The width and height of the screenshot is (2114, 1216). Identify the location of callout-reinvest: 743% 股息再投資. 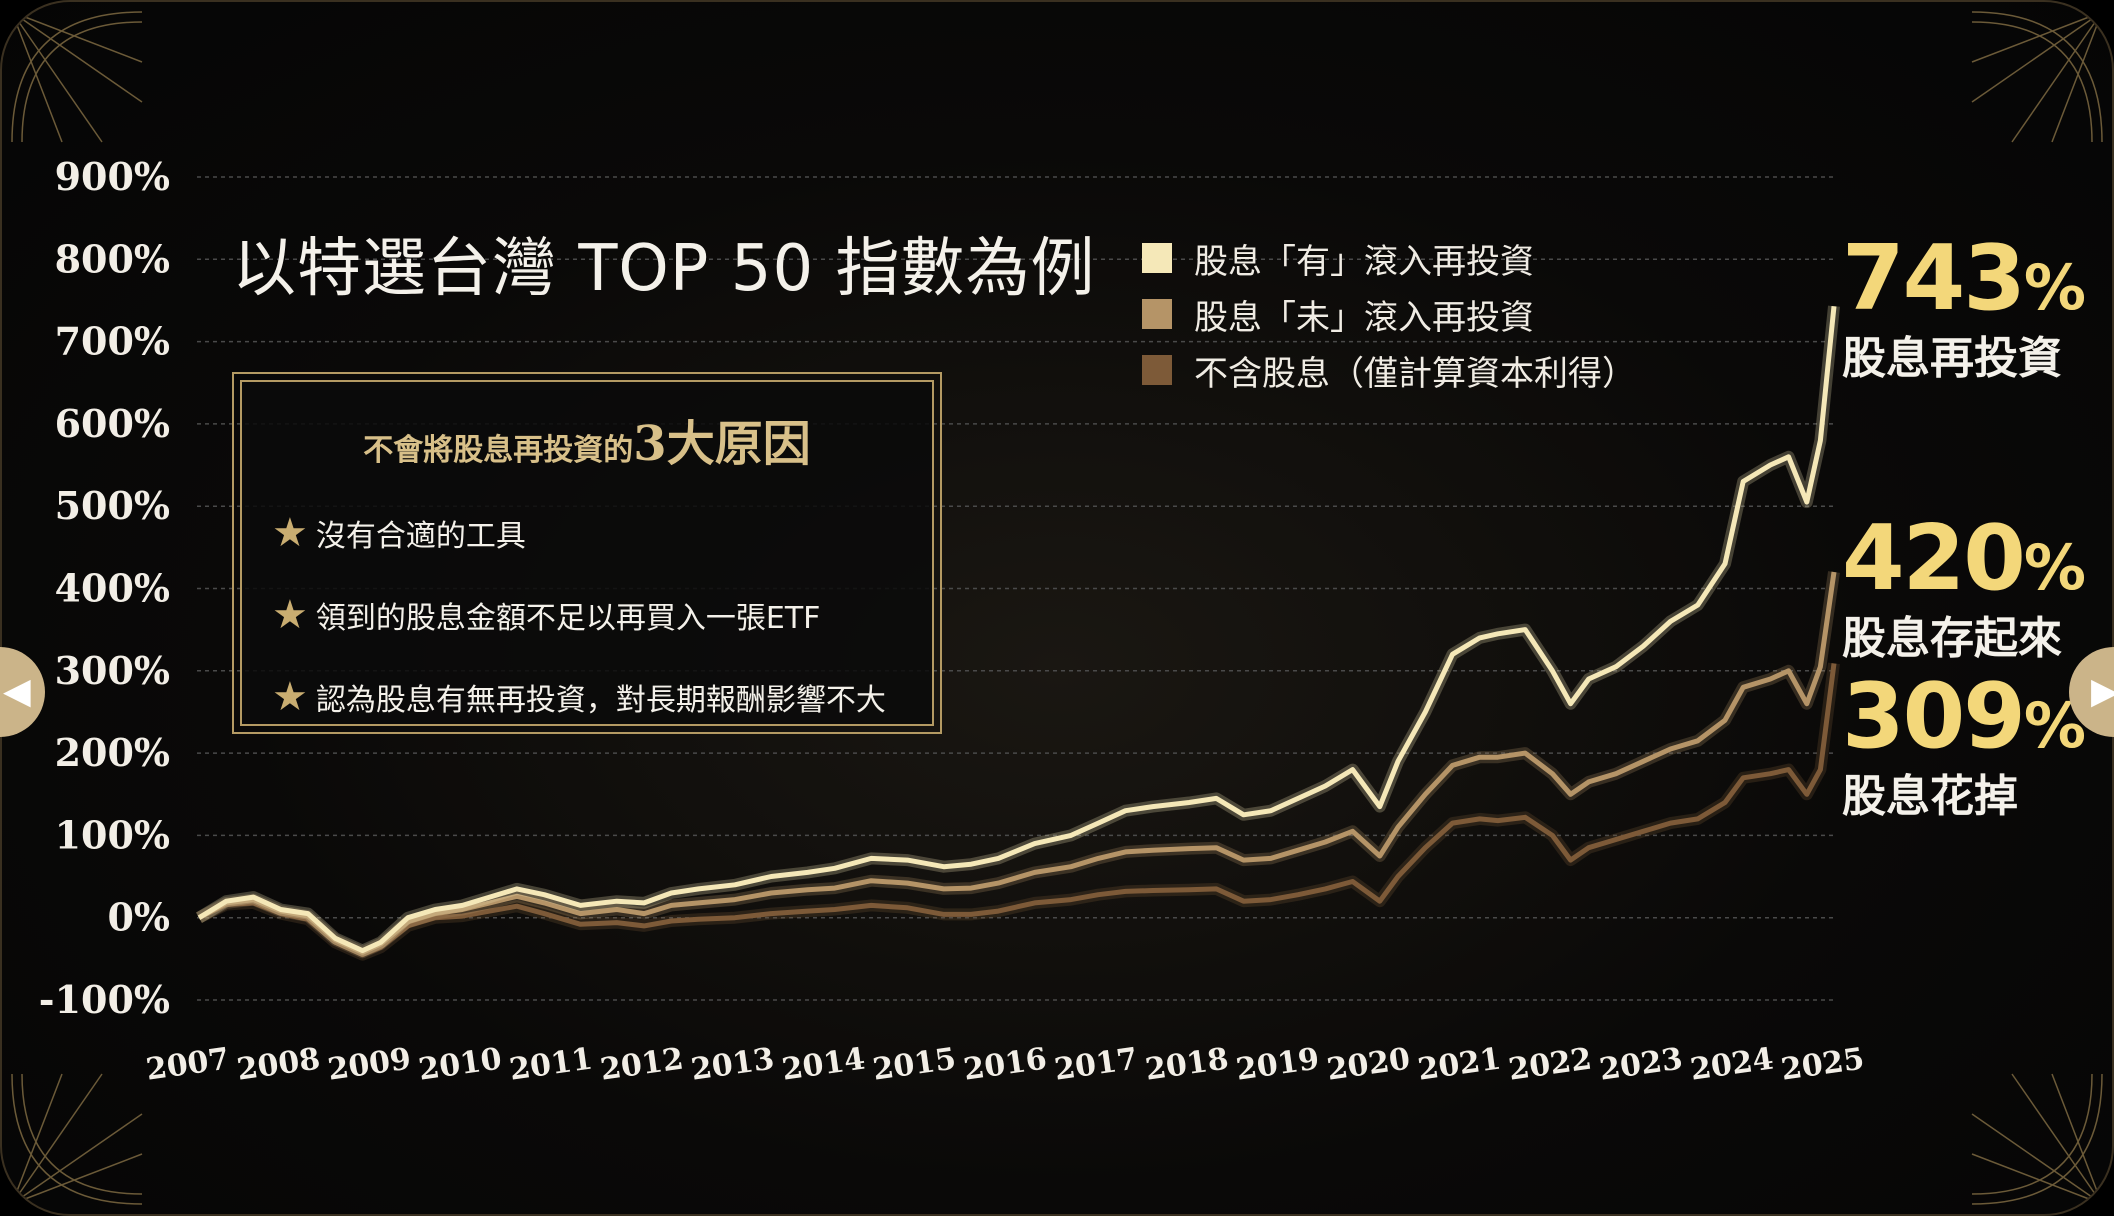
(1964, 305).